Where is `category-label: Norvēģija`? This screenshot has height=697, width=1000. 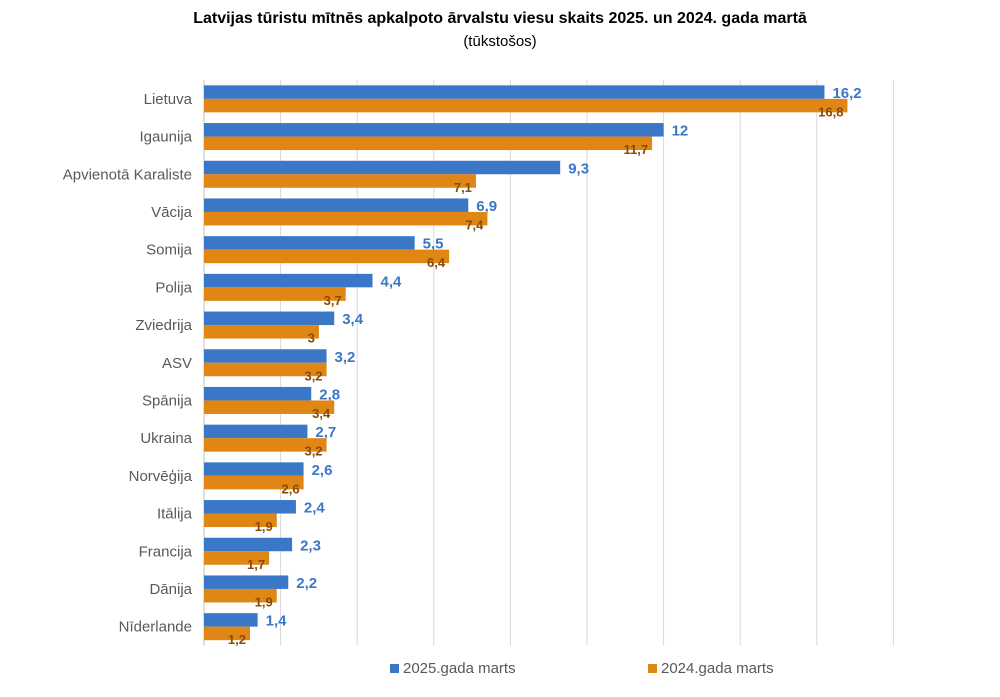
category-label: Norvēģija is located at coordinates (161, 476).